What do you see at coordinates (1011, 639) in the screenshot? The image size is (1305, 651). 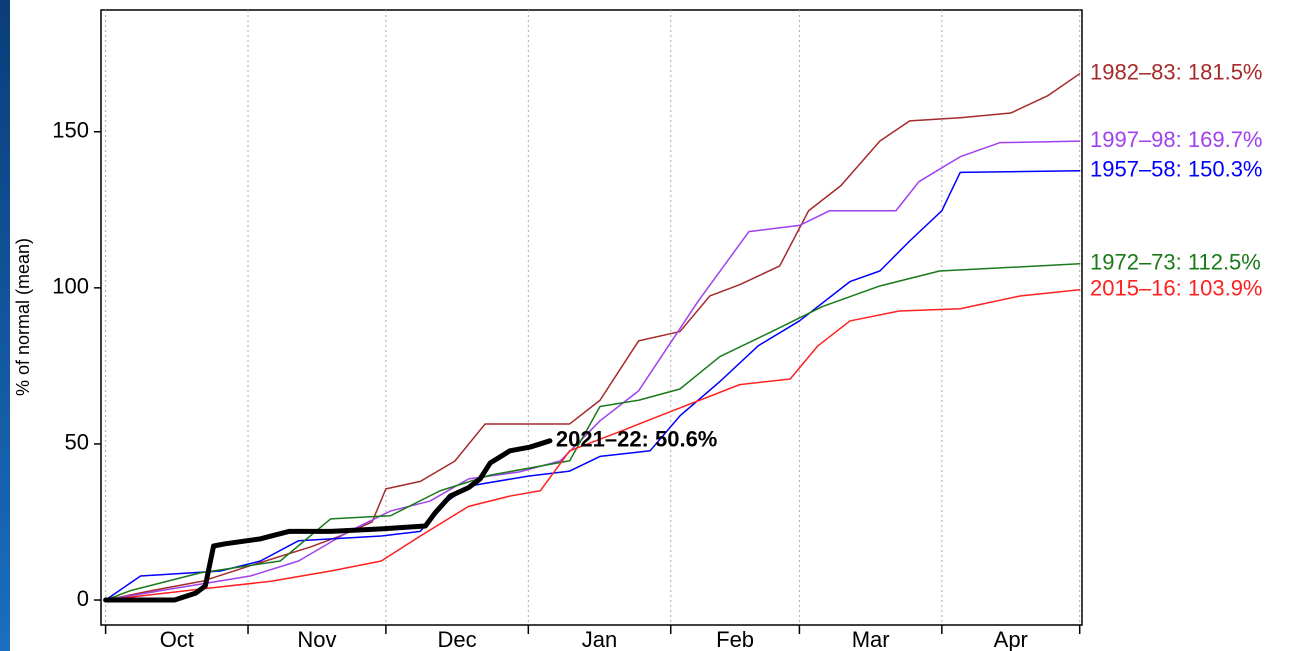 I see `x-tick-label: Apr` at bounding box center [1011, 639].